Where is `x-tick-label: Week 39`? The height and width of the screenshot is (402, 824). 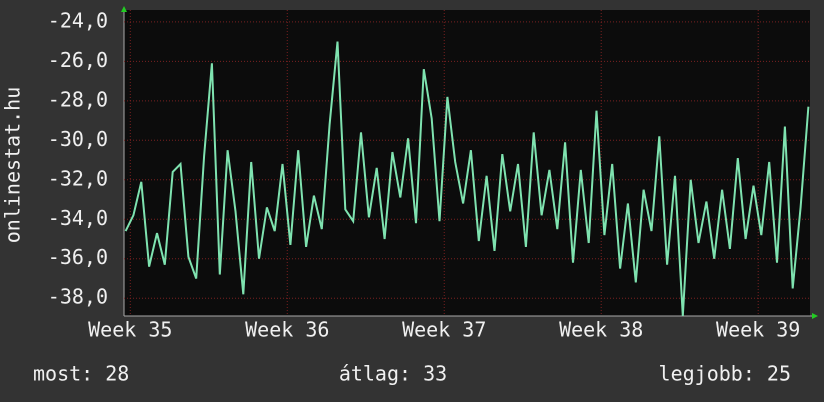
x-tick-label: Week 39 is located at coordinates (758, 330).